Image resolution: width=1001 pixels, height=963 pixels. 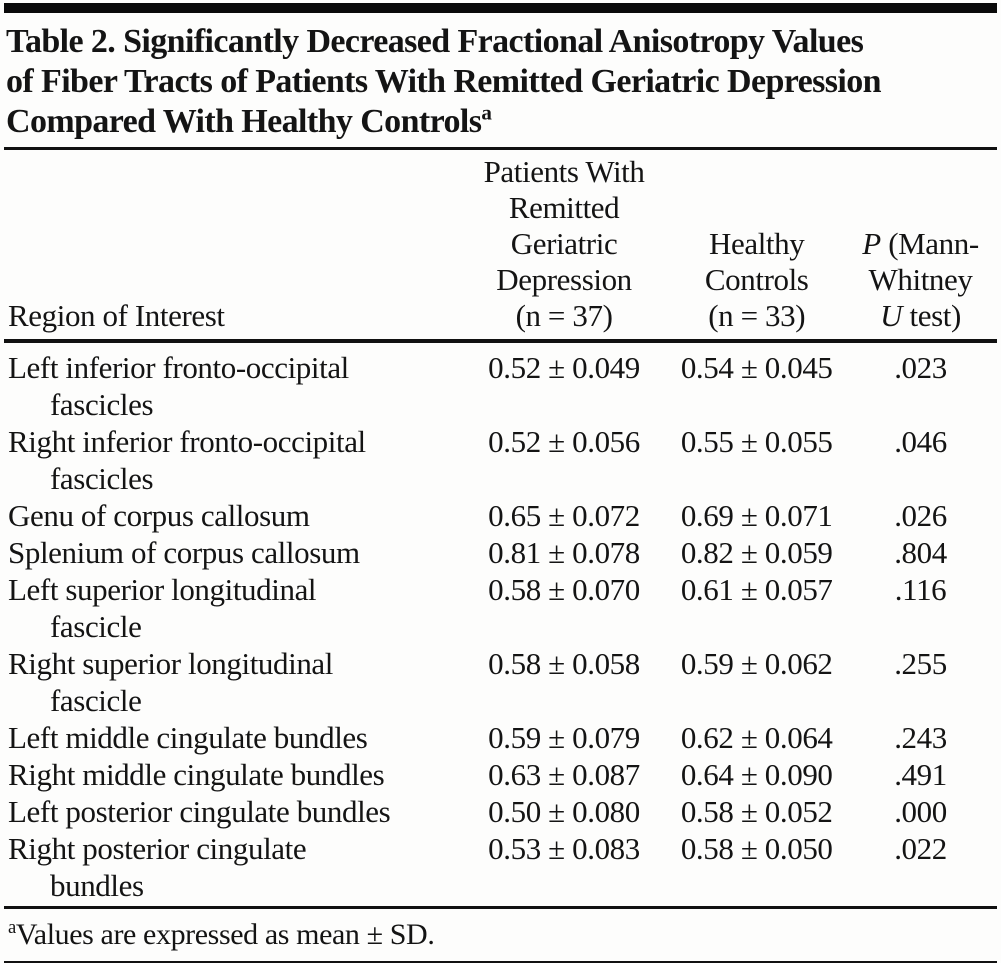 What do you see at coordinates (500, 8) in the screenshot?
I see `top-rule-bar` at bounding box center [500, 8].